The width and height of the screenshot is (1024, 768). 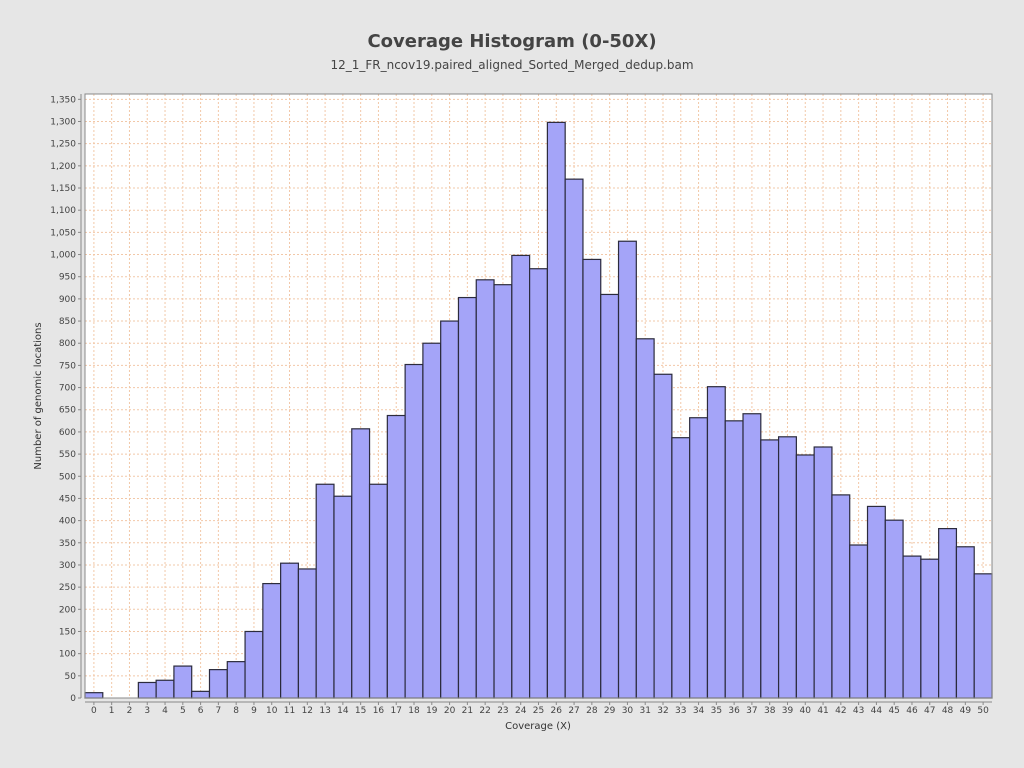 I want to click on y-tick-label: 150, so click(x=67, y=632).